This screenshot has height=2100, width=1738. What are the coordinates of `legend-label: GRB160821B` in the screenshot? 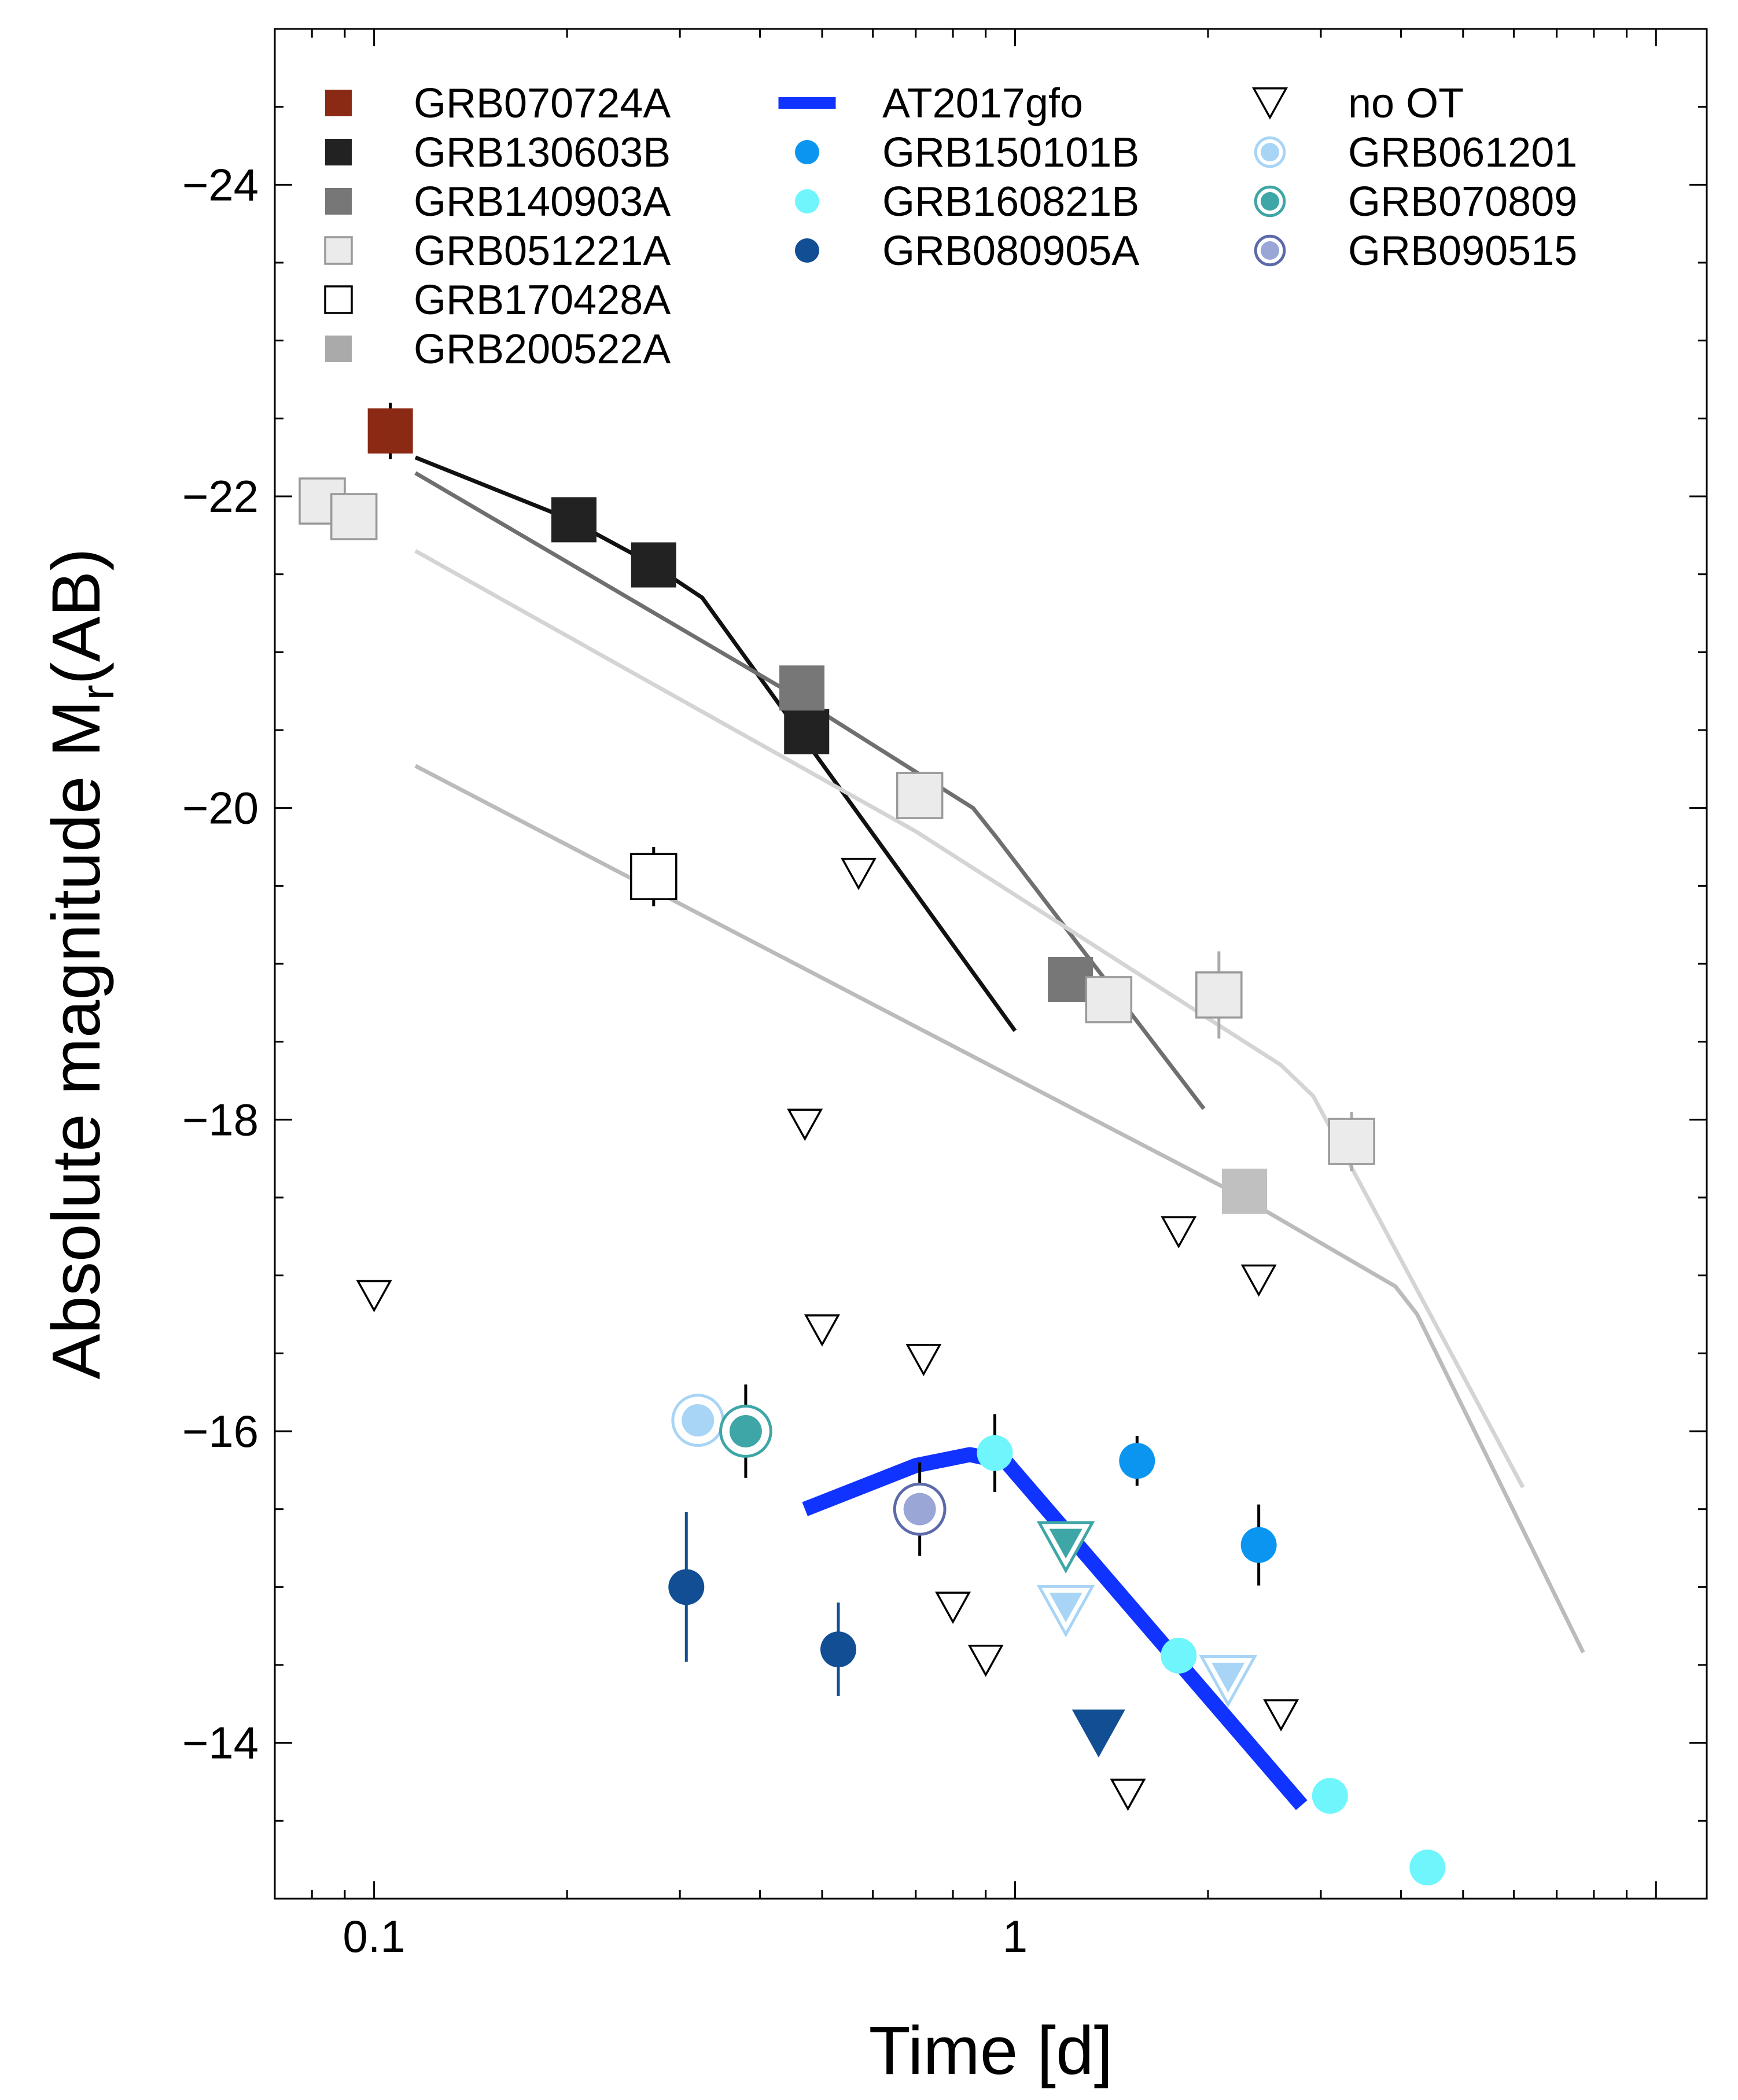 It's located at (1010, 202).